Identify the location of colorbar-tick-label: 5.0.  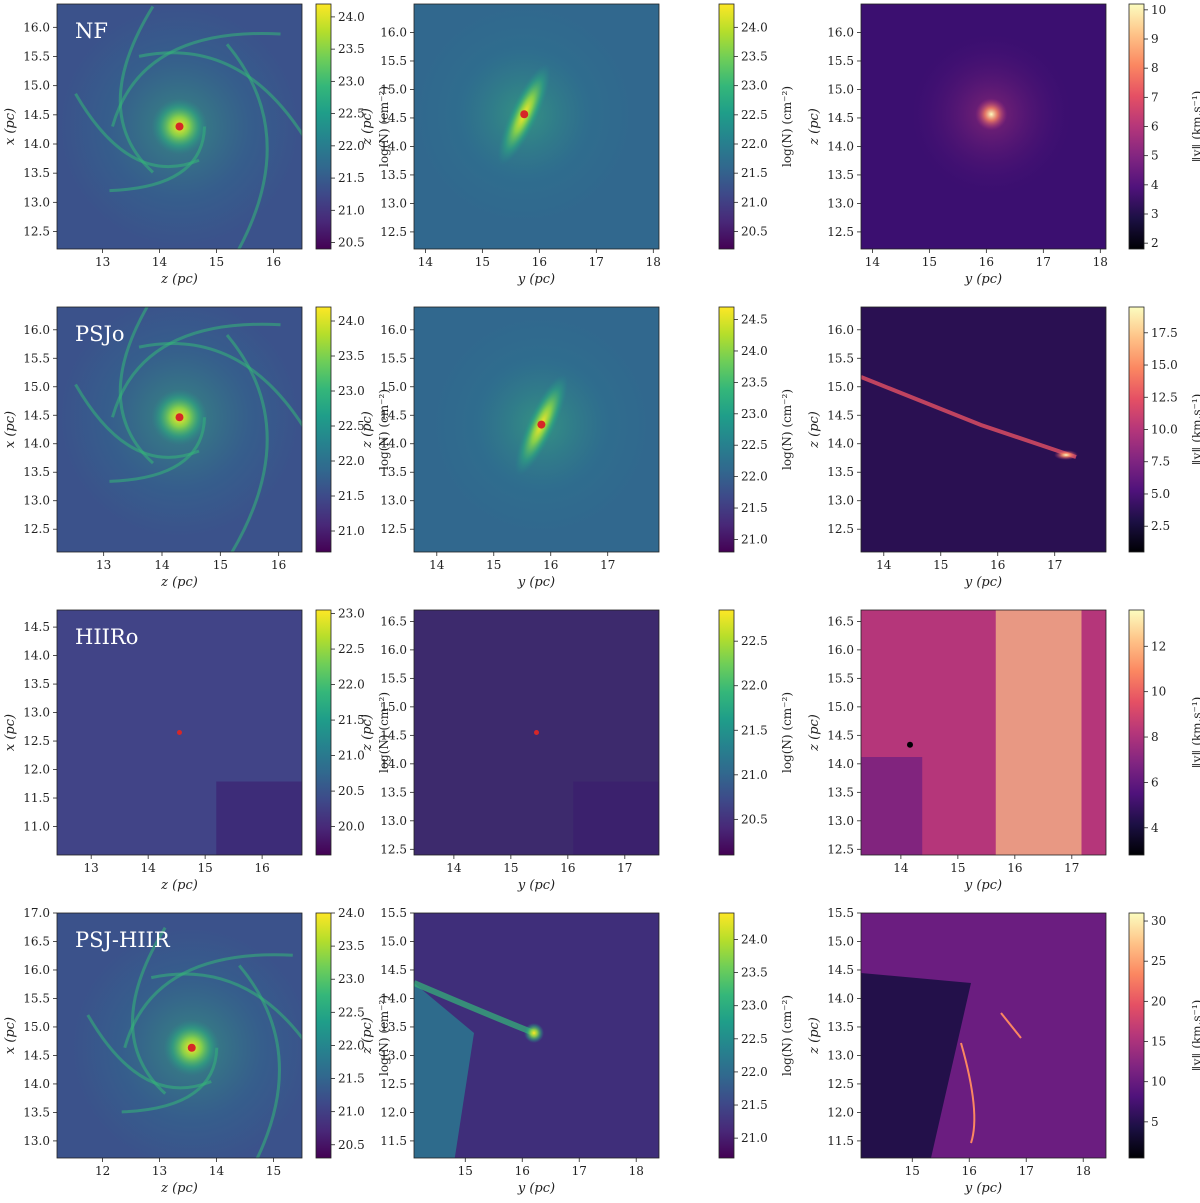
(1160, 494).